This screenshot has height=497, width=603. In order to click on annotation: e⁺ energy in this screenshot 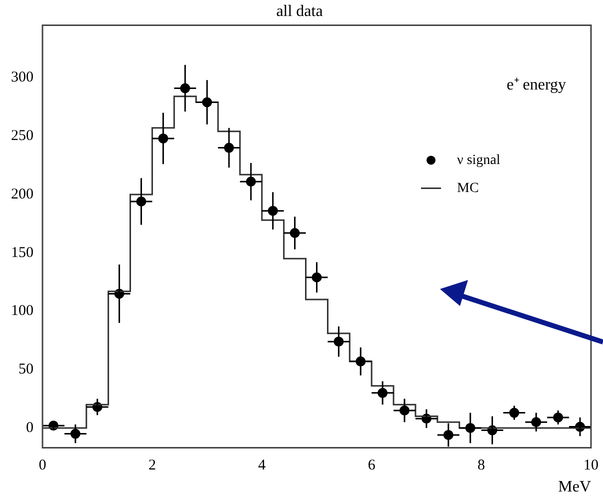, I will do `click(536, 85)`.